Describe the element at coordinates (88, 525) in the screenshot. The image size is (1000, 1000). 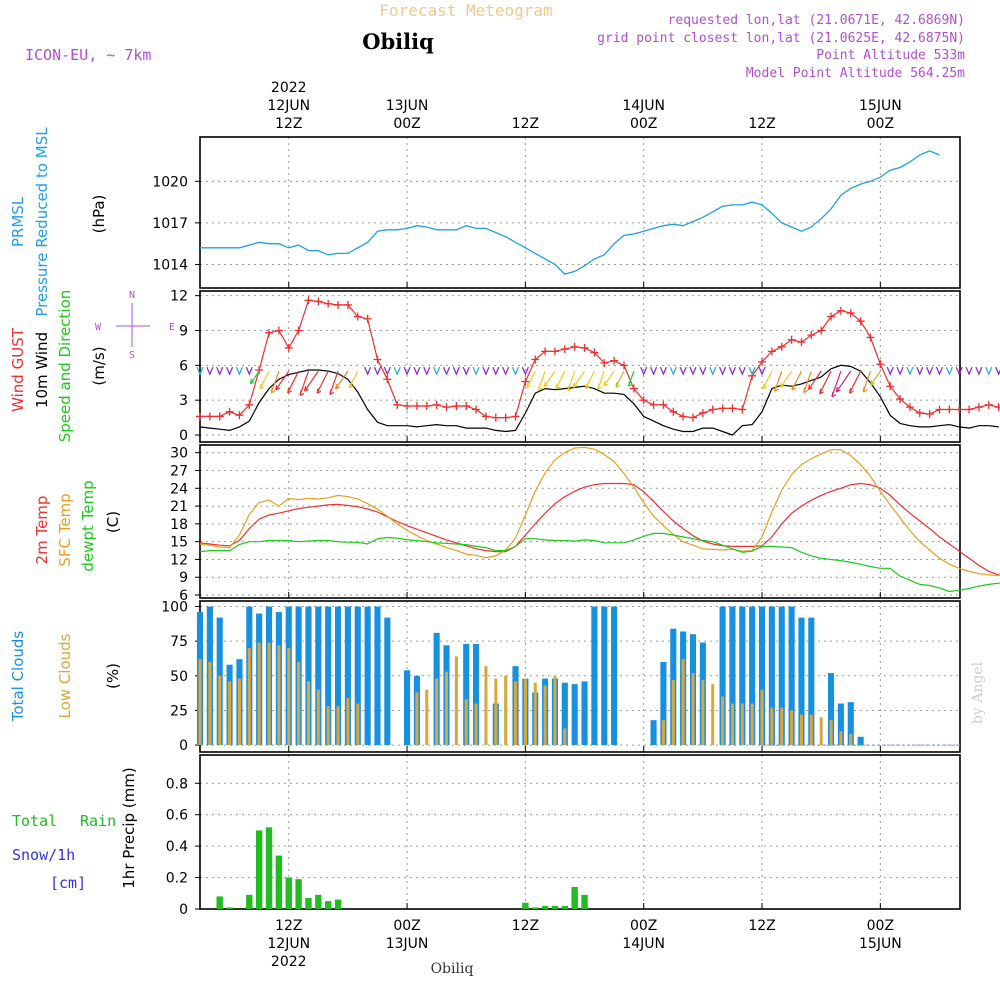
I see `dewpt-label: dewpt Temp` at that location.